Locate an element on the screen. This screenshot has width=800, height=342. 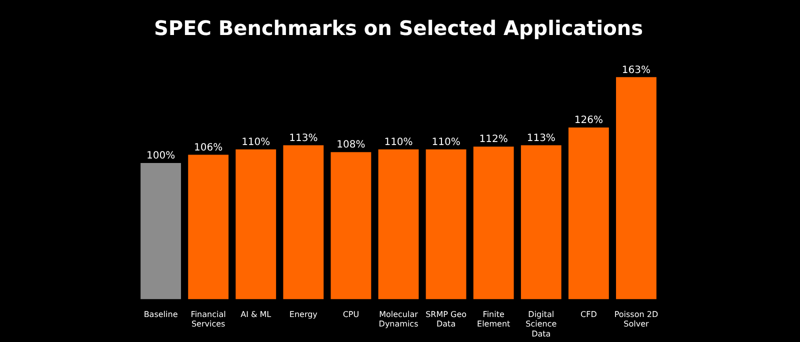
x-tick-label: SRMP Geo Data is located at coordinates (446, 319).